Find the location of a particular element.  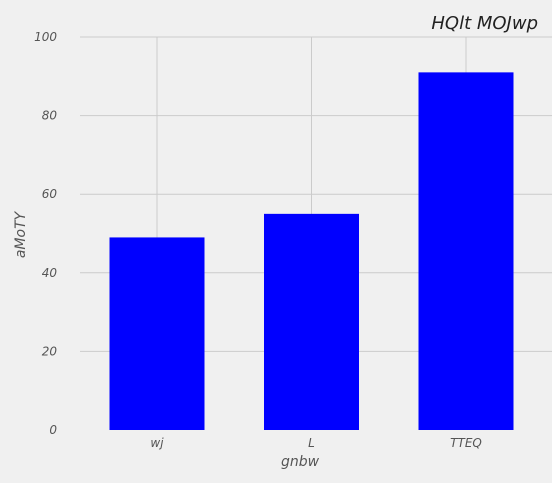

y-tick-label: 80 is located at coordinates (50, 116).